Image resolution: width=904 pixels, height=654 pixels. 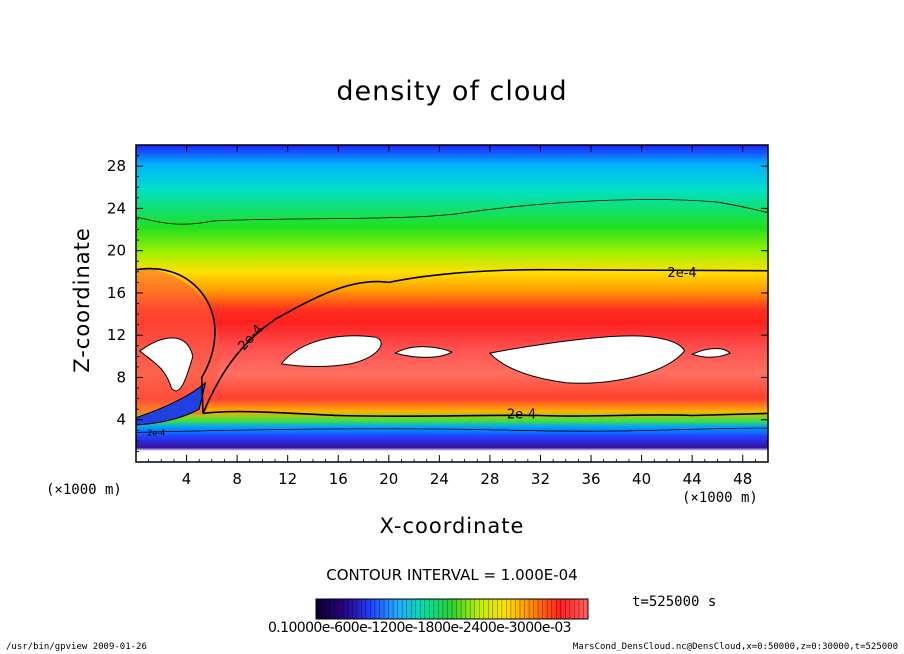 I want to click on contour-interval-text: CONTOUR INTERVAL = 1.000E-04, so click(x=452, y=575).